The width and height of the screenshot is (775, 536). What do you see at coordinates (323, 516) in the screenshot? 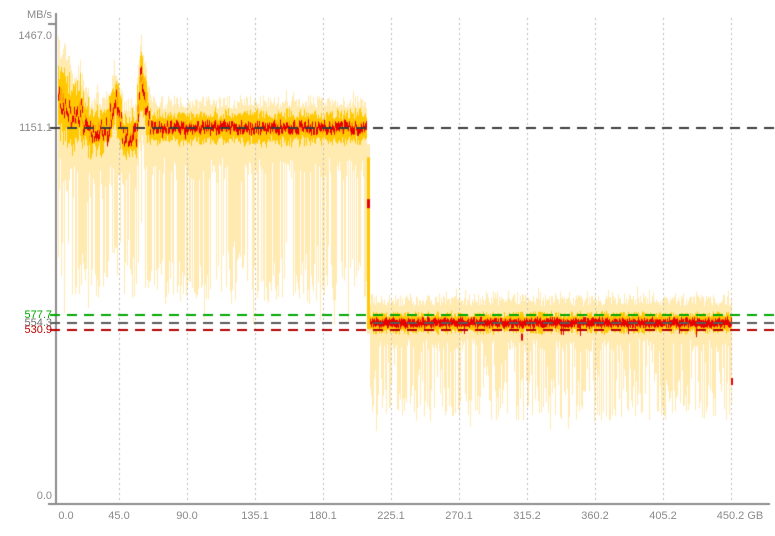
I see `x-axis-label: 180.1` at bounding box center [323, 516].